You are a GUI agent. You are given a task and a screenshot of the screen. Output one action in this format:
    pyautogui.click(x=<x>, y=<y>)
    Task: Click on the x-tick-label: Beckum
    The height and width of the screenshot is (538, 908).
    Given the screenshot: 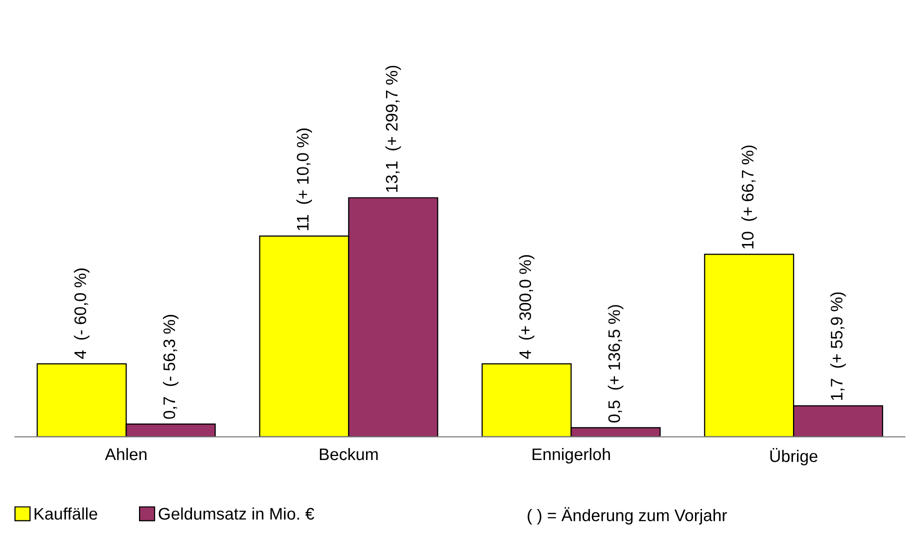 What is the action you would take?
    pyautogui.click(x=349, y=454)
    